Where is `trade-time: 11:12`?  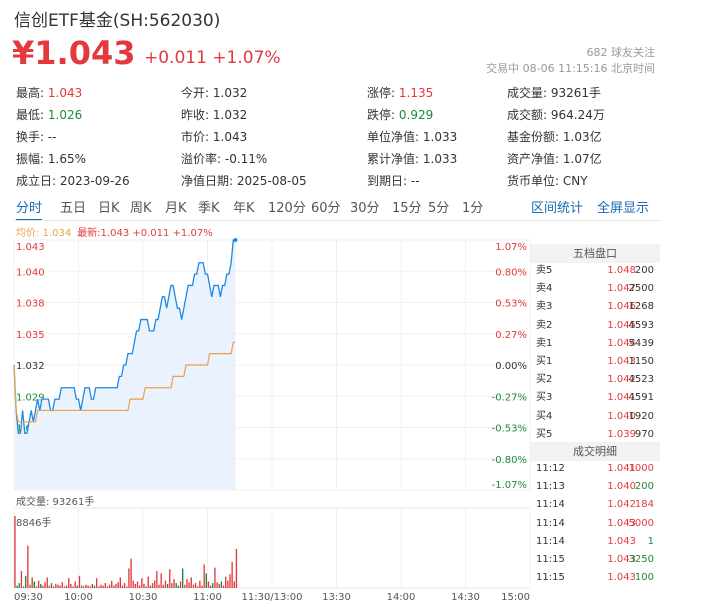 trade-time: 11:12 is located at coordinates (550, 468).